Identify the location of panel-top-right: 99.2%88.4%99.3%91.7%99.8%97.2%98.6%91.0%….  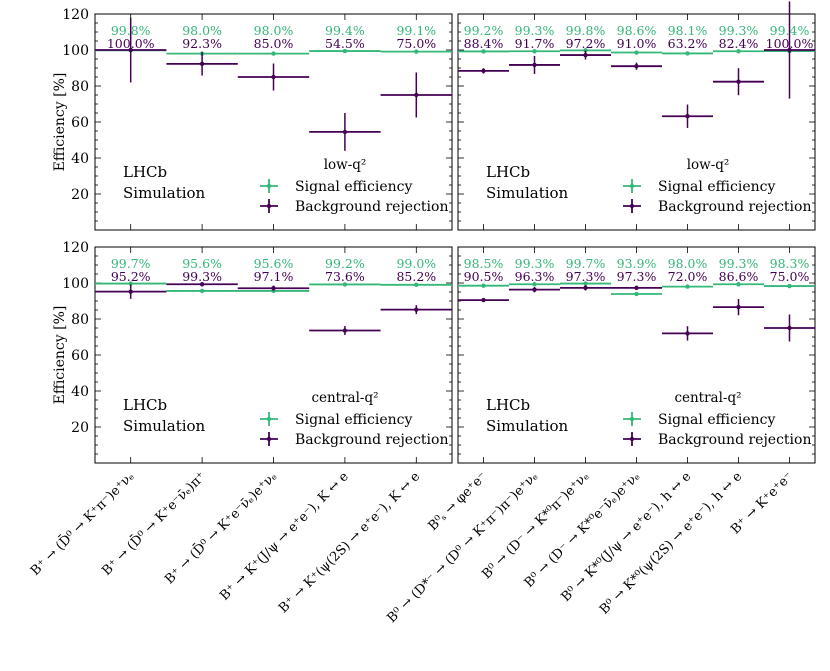
(636, 116).